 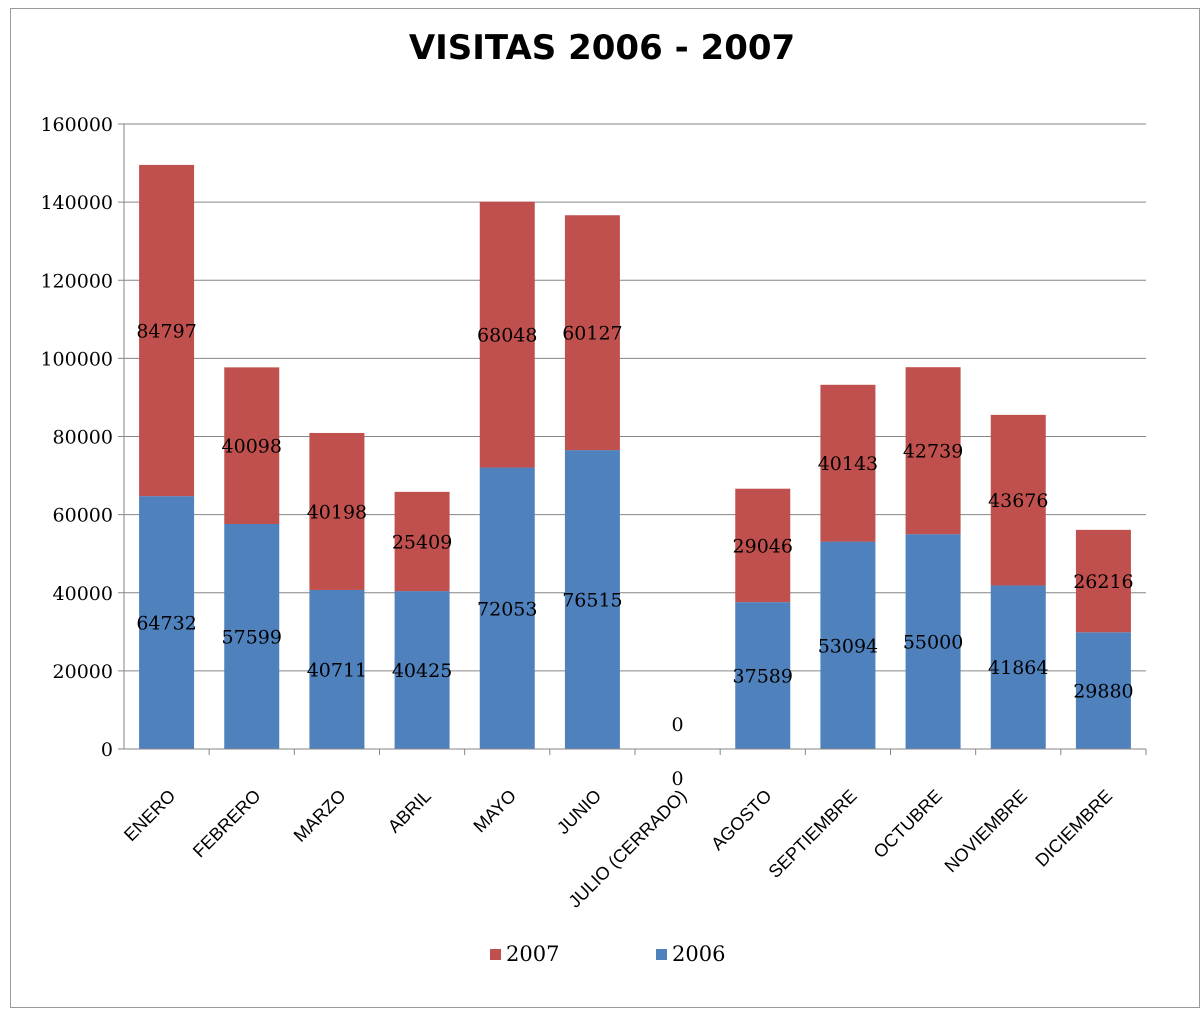 I want to click on data-label-2006: 37589, so click(x=763, y=677).